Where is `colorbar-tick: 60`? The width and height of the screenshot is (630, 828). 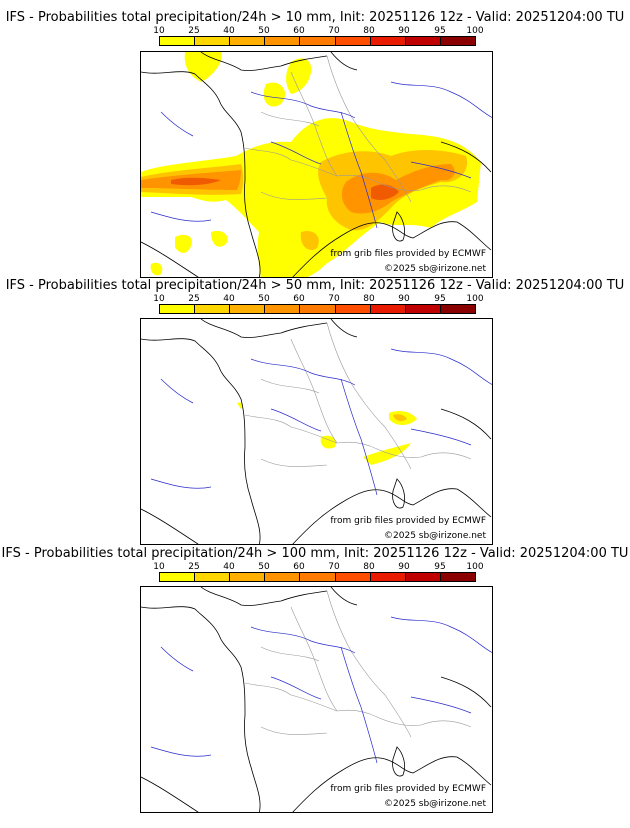
colorbar-tick: 60 is located at coordinates (299, 567).